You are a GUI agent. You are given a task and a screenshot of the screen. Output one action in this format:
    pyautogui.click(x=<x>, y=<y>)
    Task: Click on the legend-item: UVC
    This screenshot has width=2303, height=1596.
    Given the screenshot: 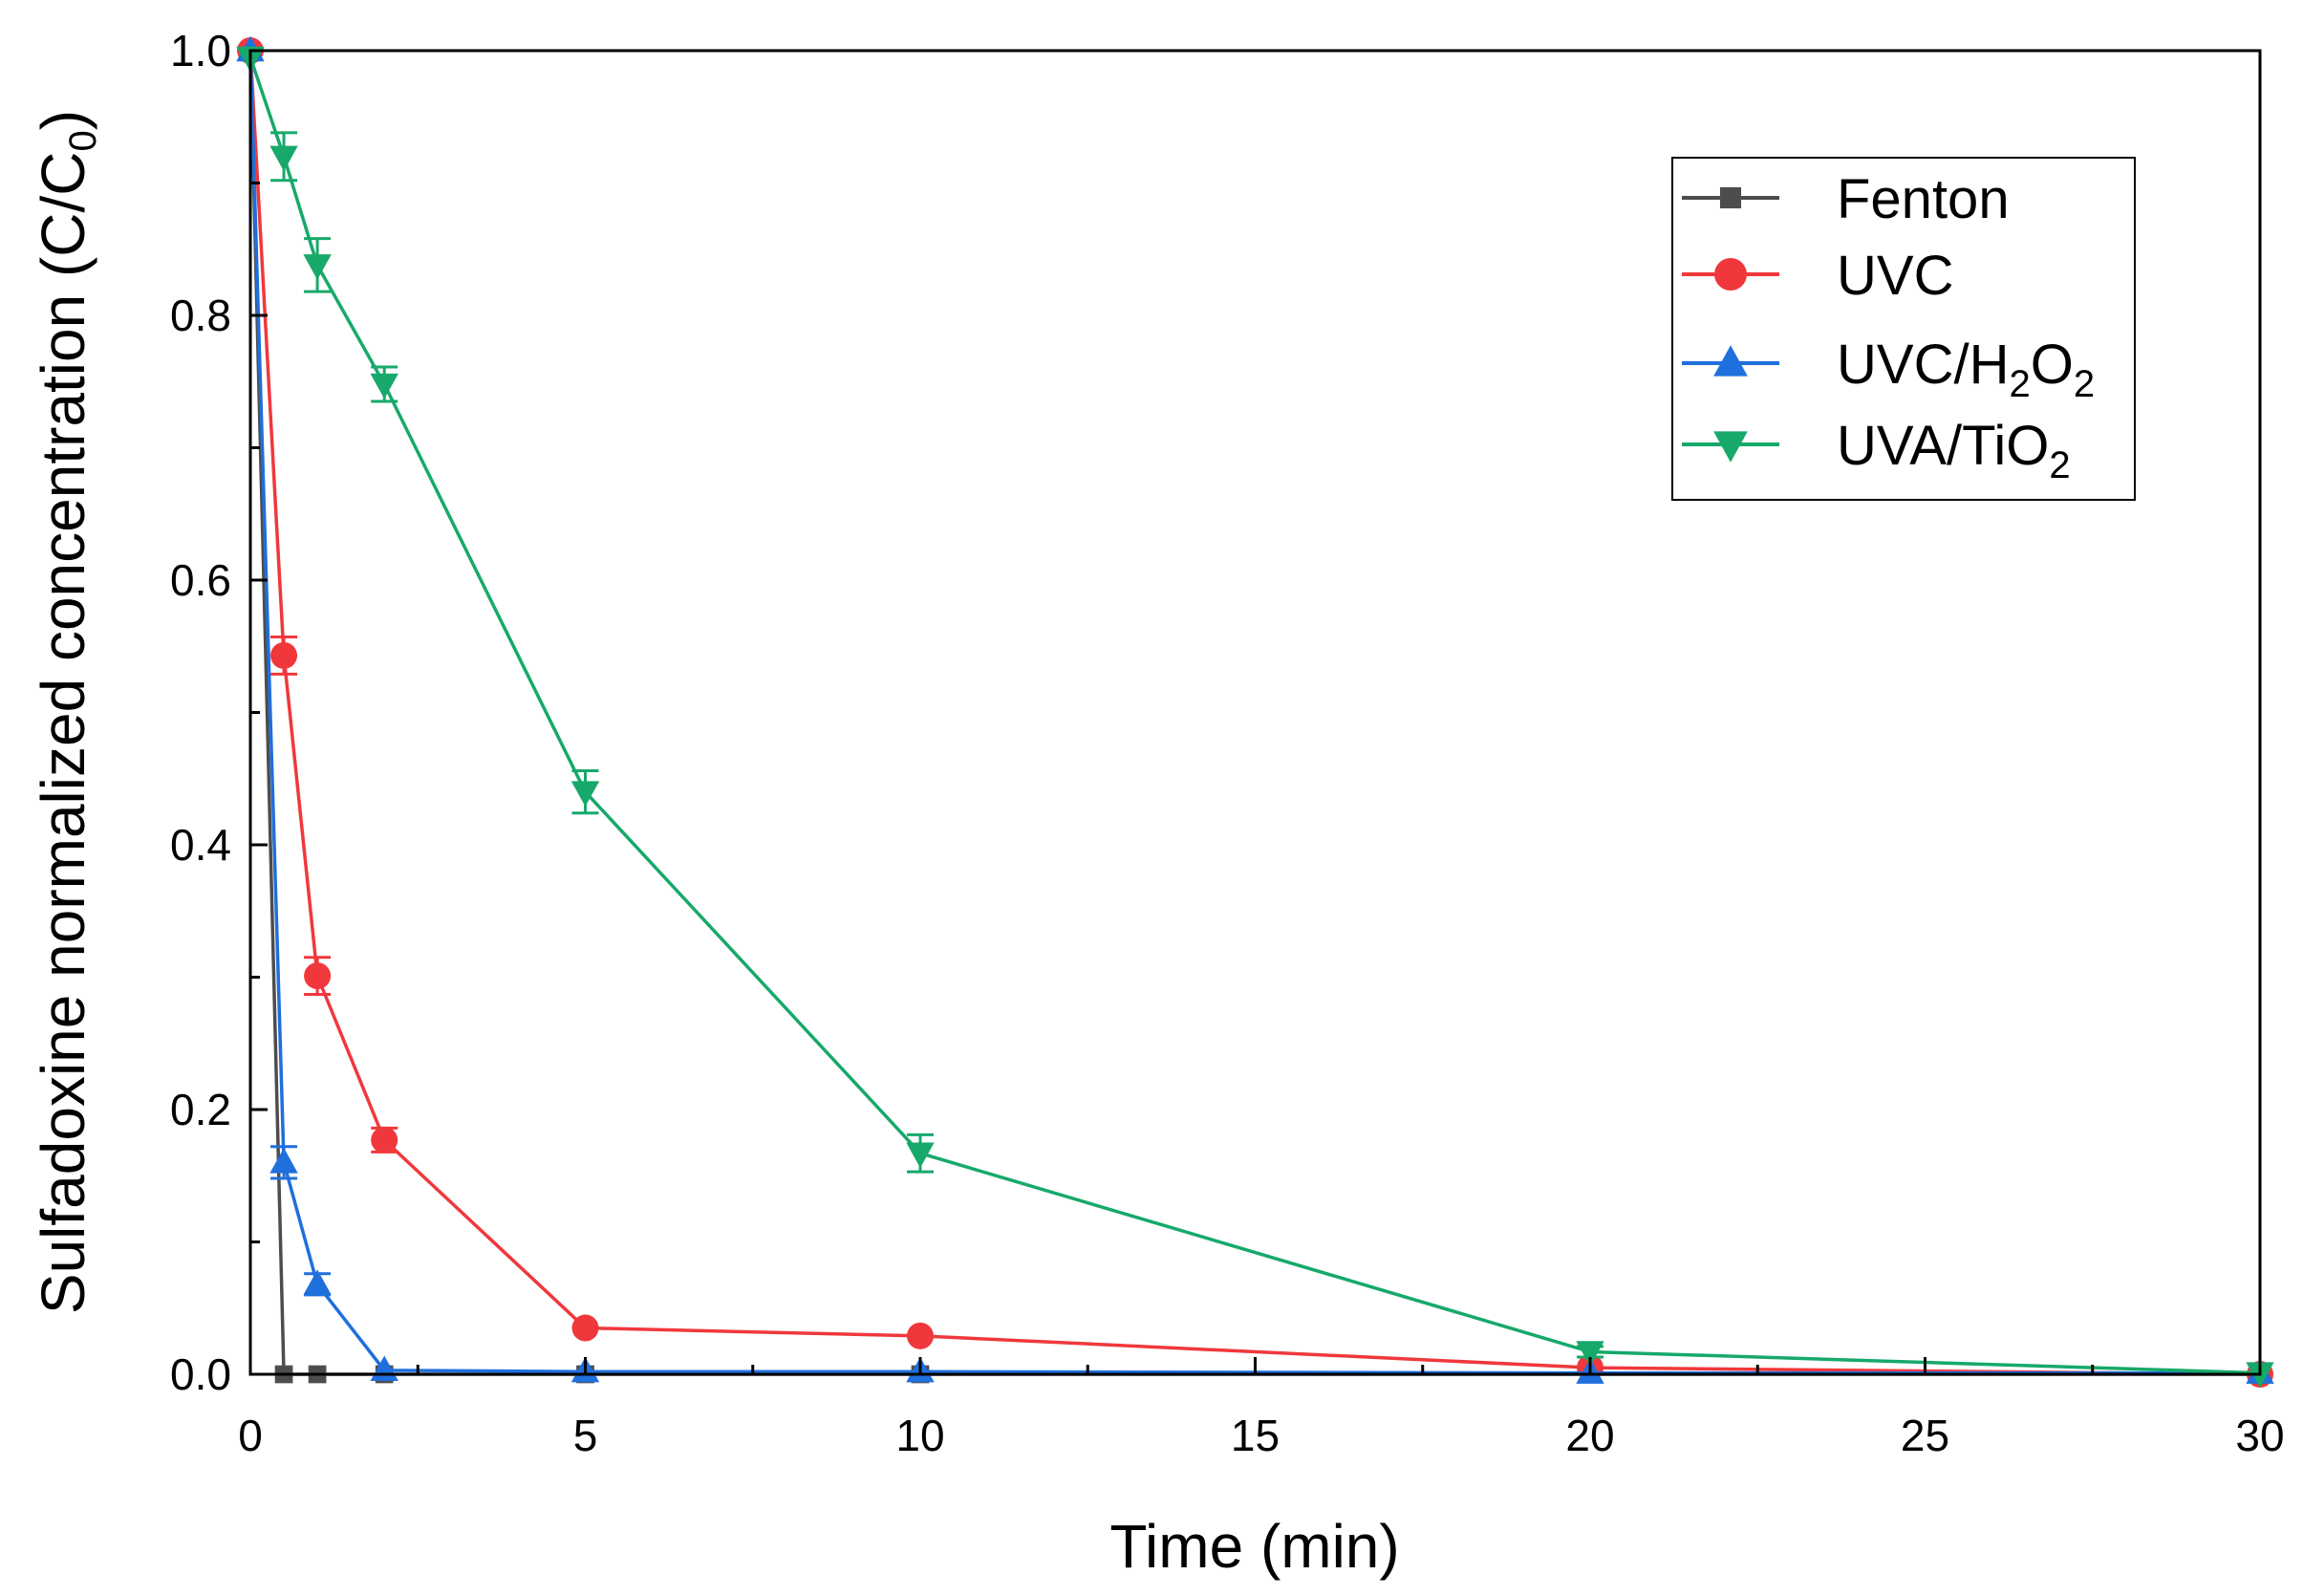 What is the action you would take?
    pyautogui.click(x=1817, y=276)
    